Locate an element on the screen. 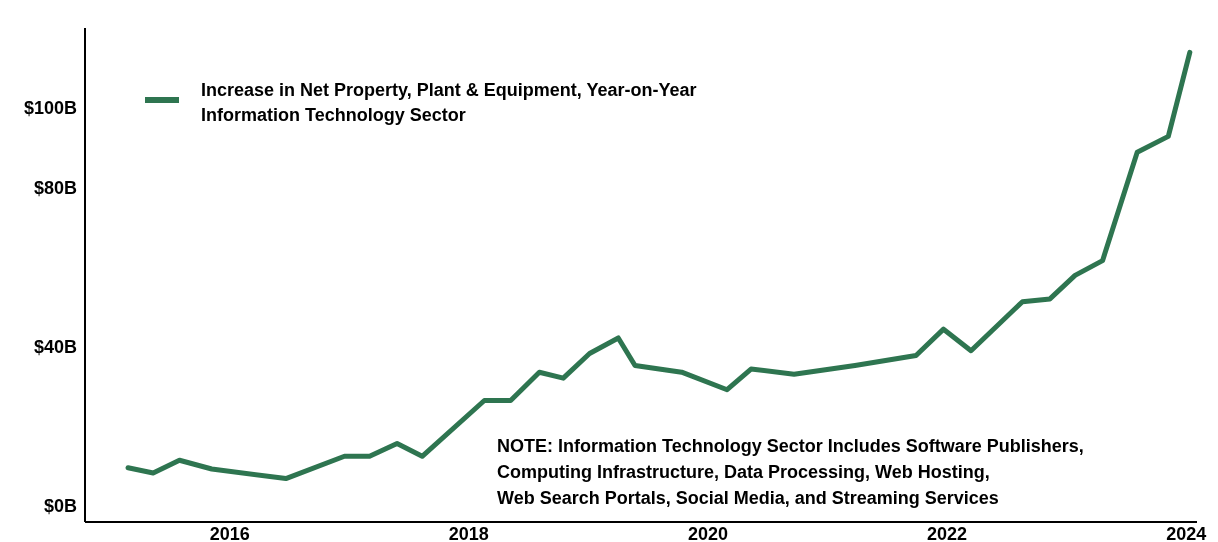 Image resolution: width=1218 pixels, height=542 pixels. x-tick-label: 2020 is located at coordinates (707, 533).